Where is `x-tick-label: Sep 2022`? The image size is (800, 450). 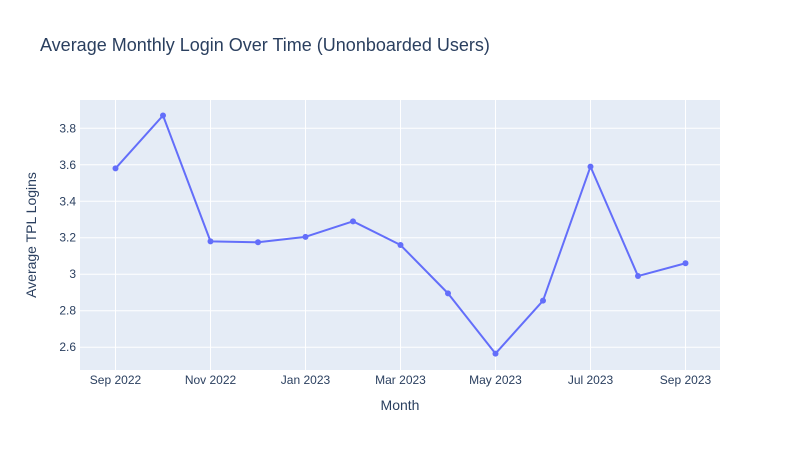 x-tick-label: Sep 2022 is located at coordinates (116, 380).